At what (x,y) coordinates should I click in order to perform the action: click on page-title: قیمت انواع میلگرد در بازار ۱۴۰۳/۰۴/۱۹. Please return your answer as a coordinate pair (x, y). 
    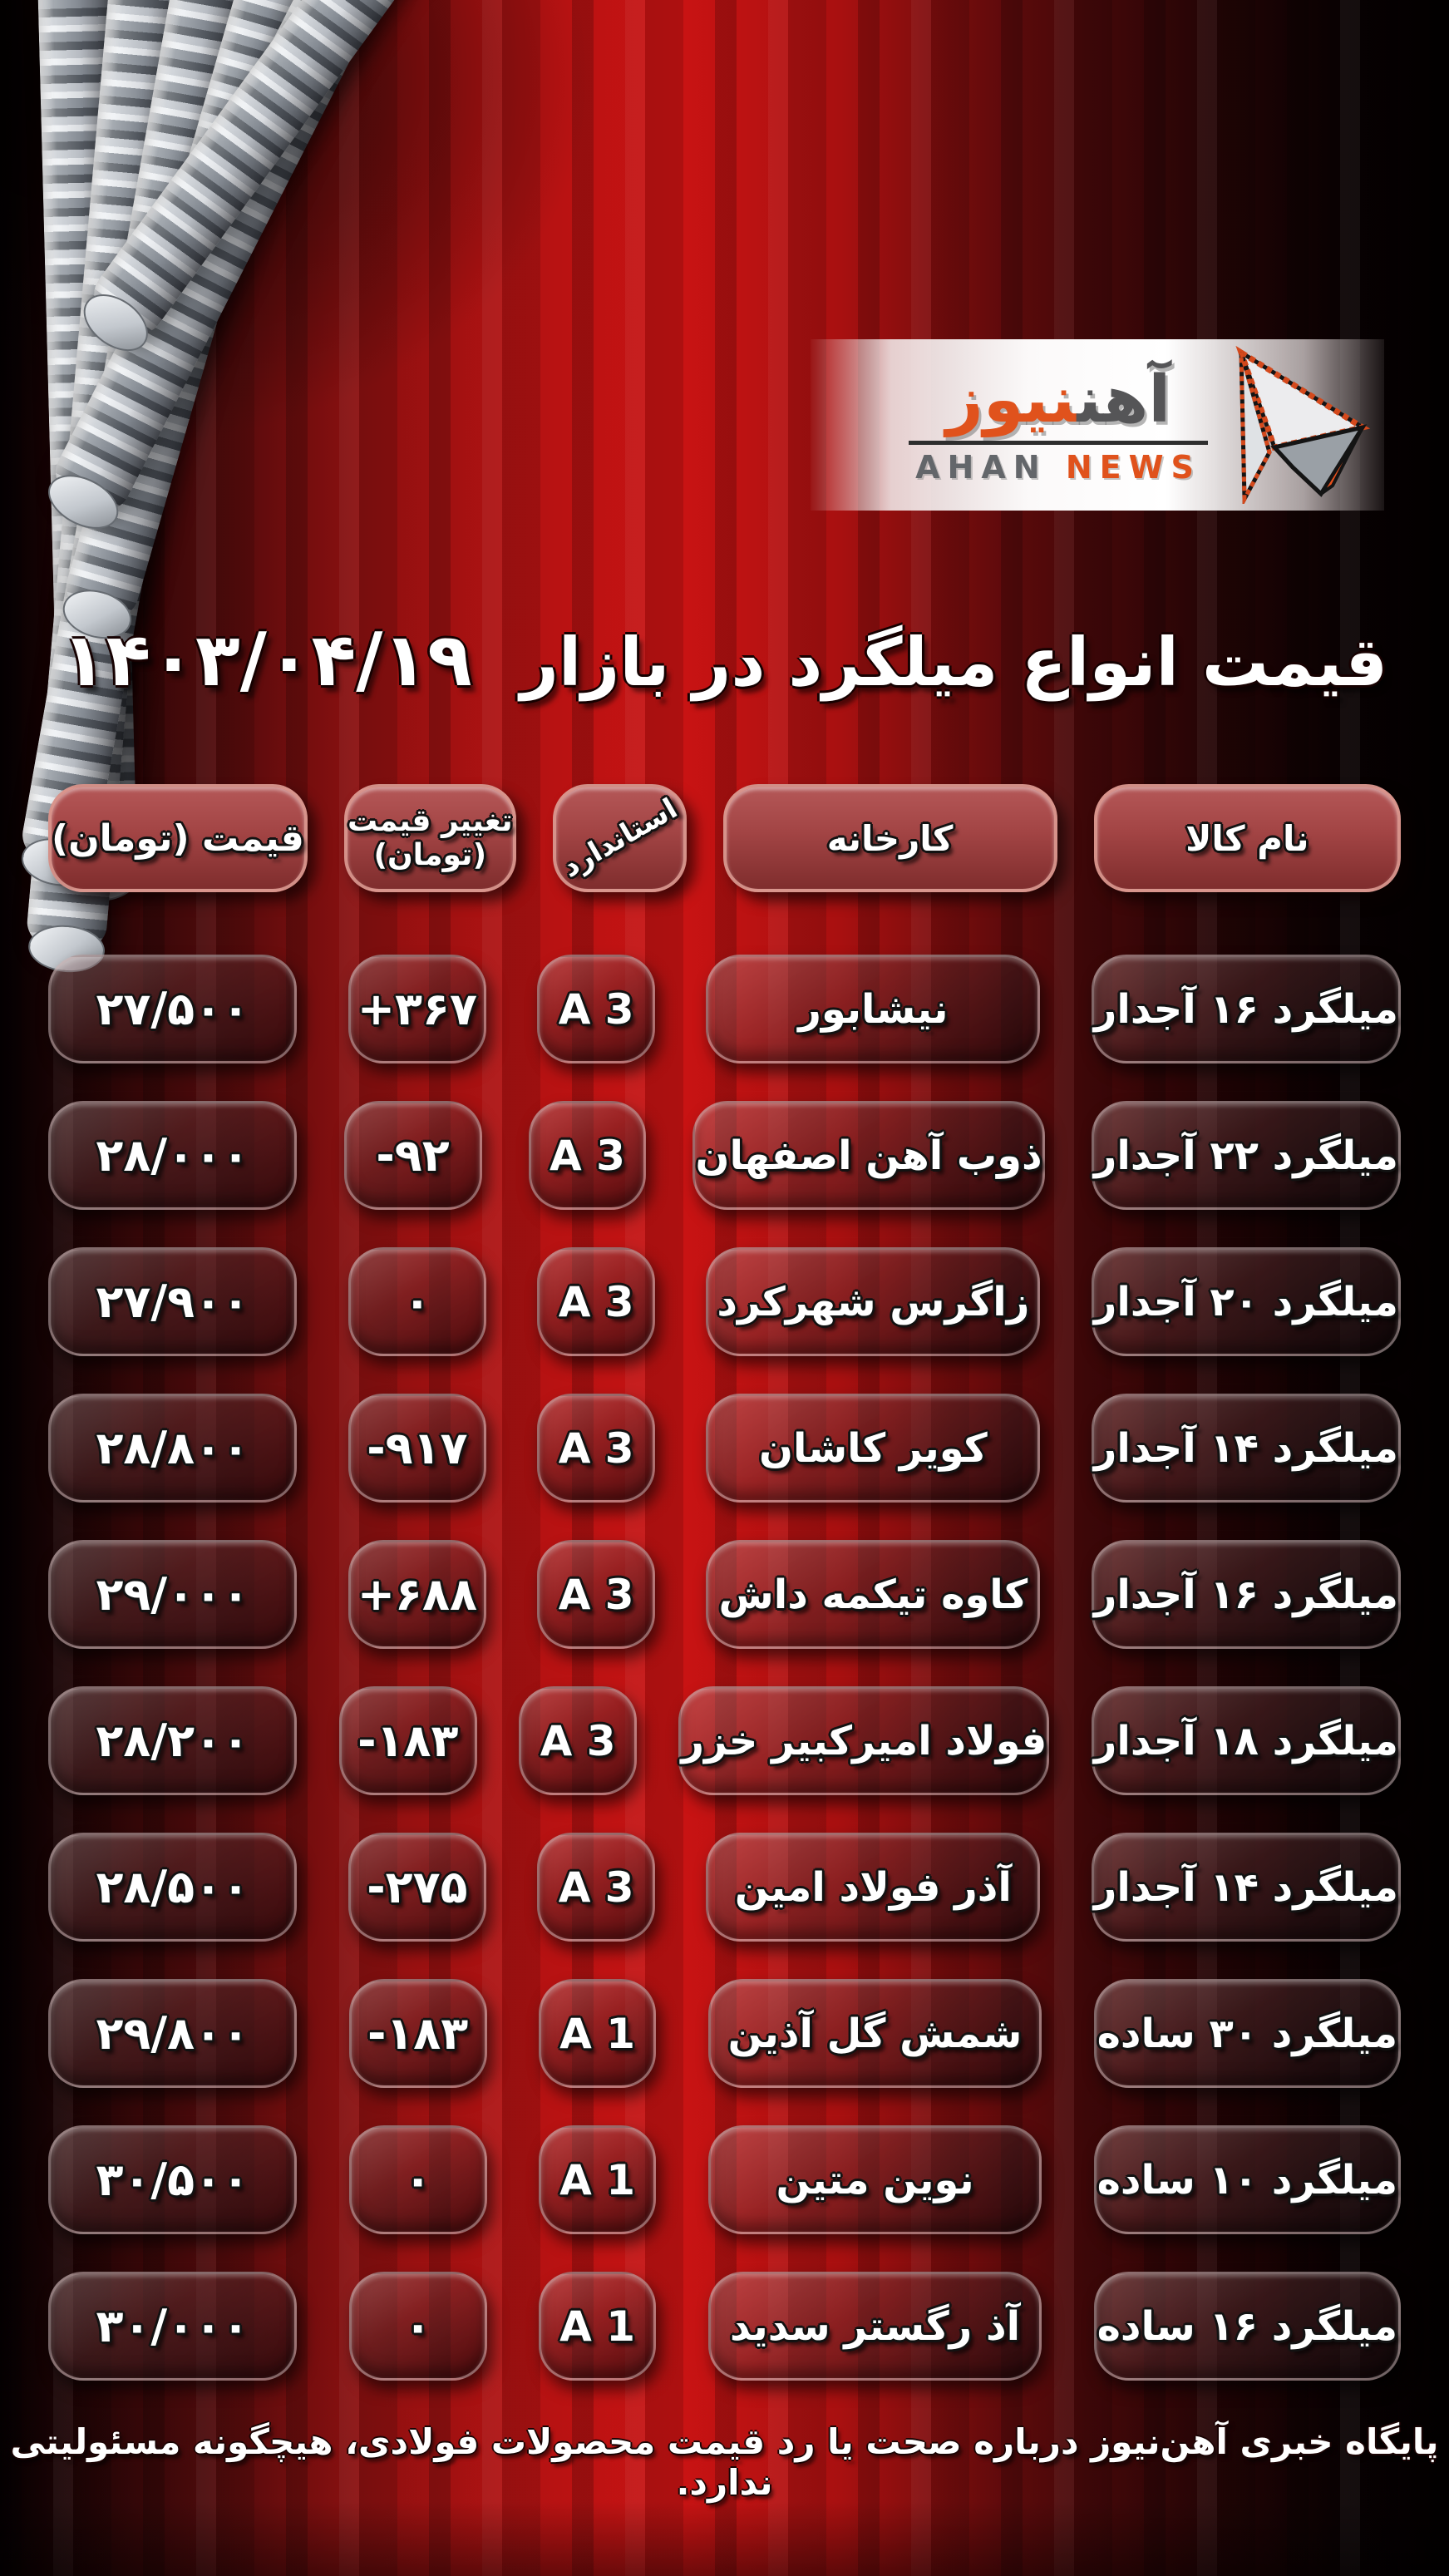
    Looking at the image, I should click on (724, 660).